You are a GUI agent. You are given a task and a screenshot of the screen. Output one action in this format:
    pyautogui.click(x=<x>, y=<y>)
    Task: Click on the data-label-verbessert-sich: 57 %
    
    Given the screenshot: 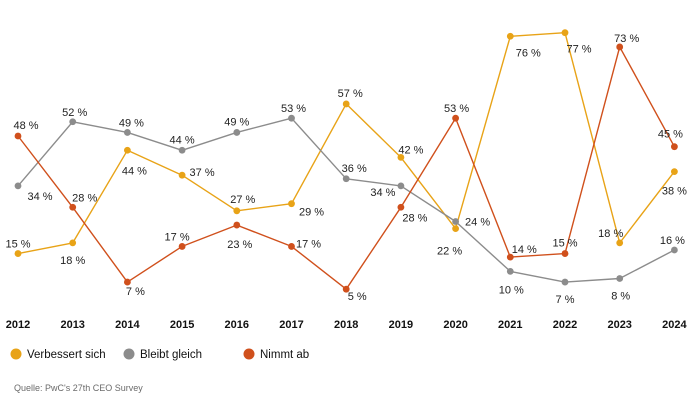 What is the action you would take?
    pyautogui.click(x=350, y=94)
    